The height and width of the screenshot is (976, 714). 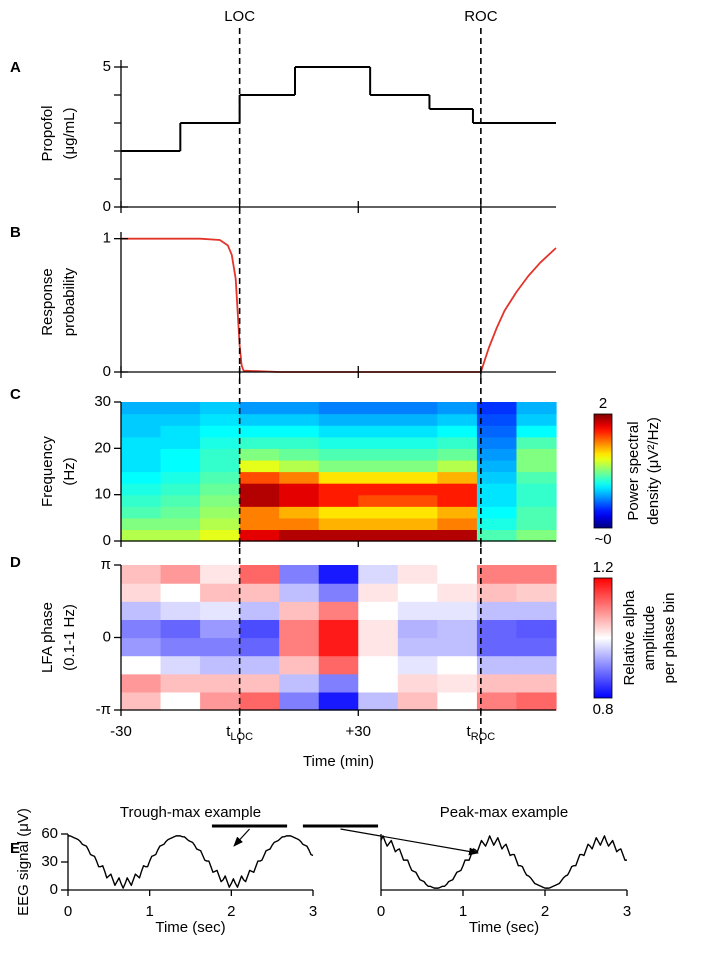 I want to click on x-tick-label: tLOC, so click(x=239, y=733).